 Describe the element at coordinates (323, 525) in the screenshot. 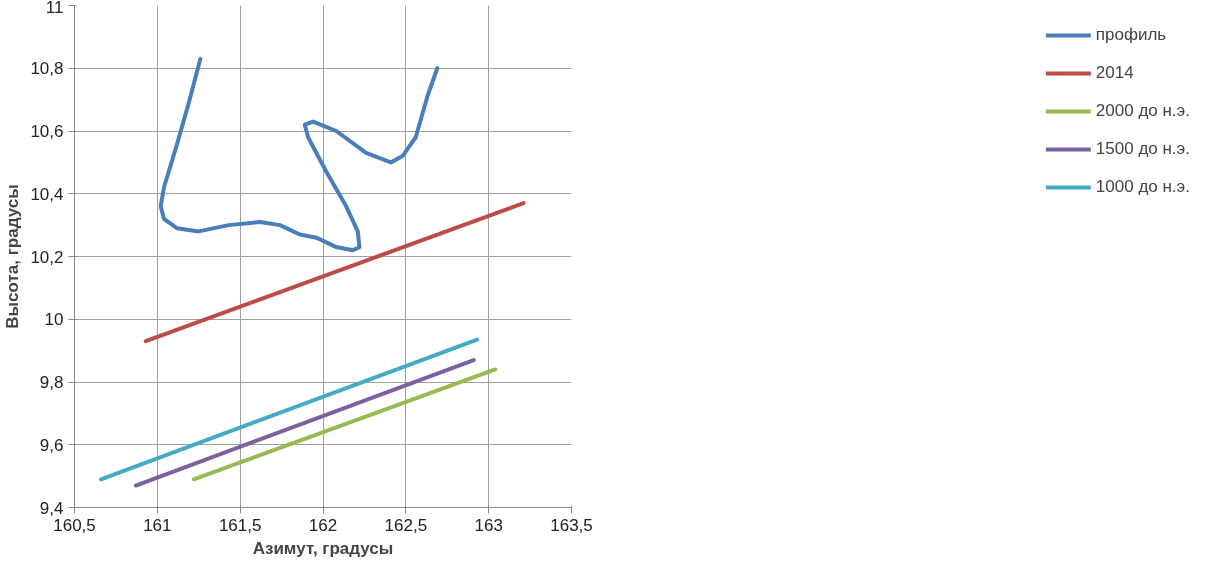

I see `x-tick-label: 162` at that location.